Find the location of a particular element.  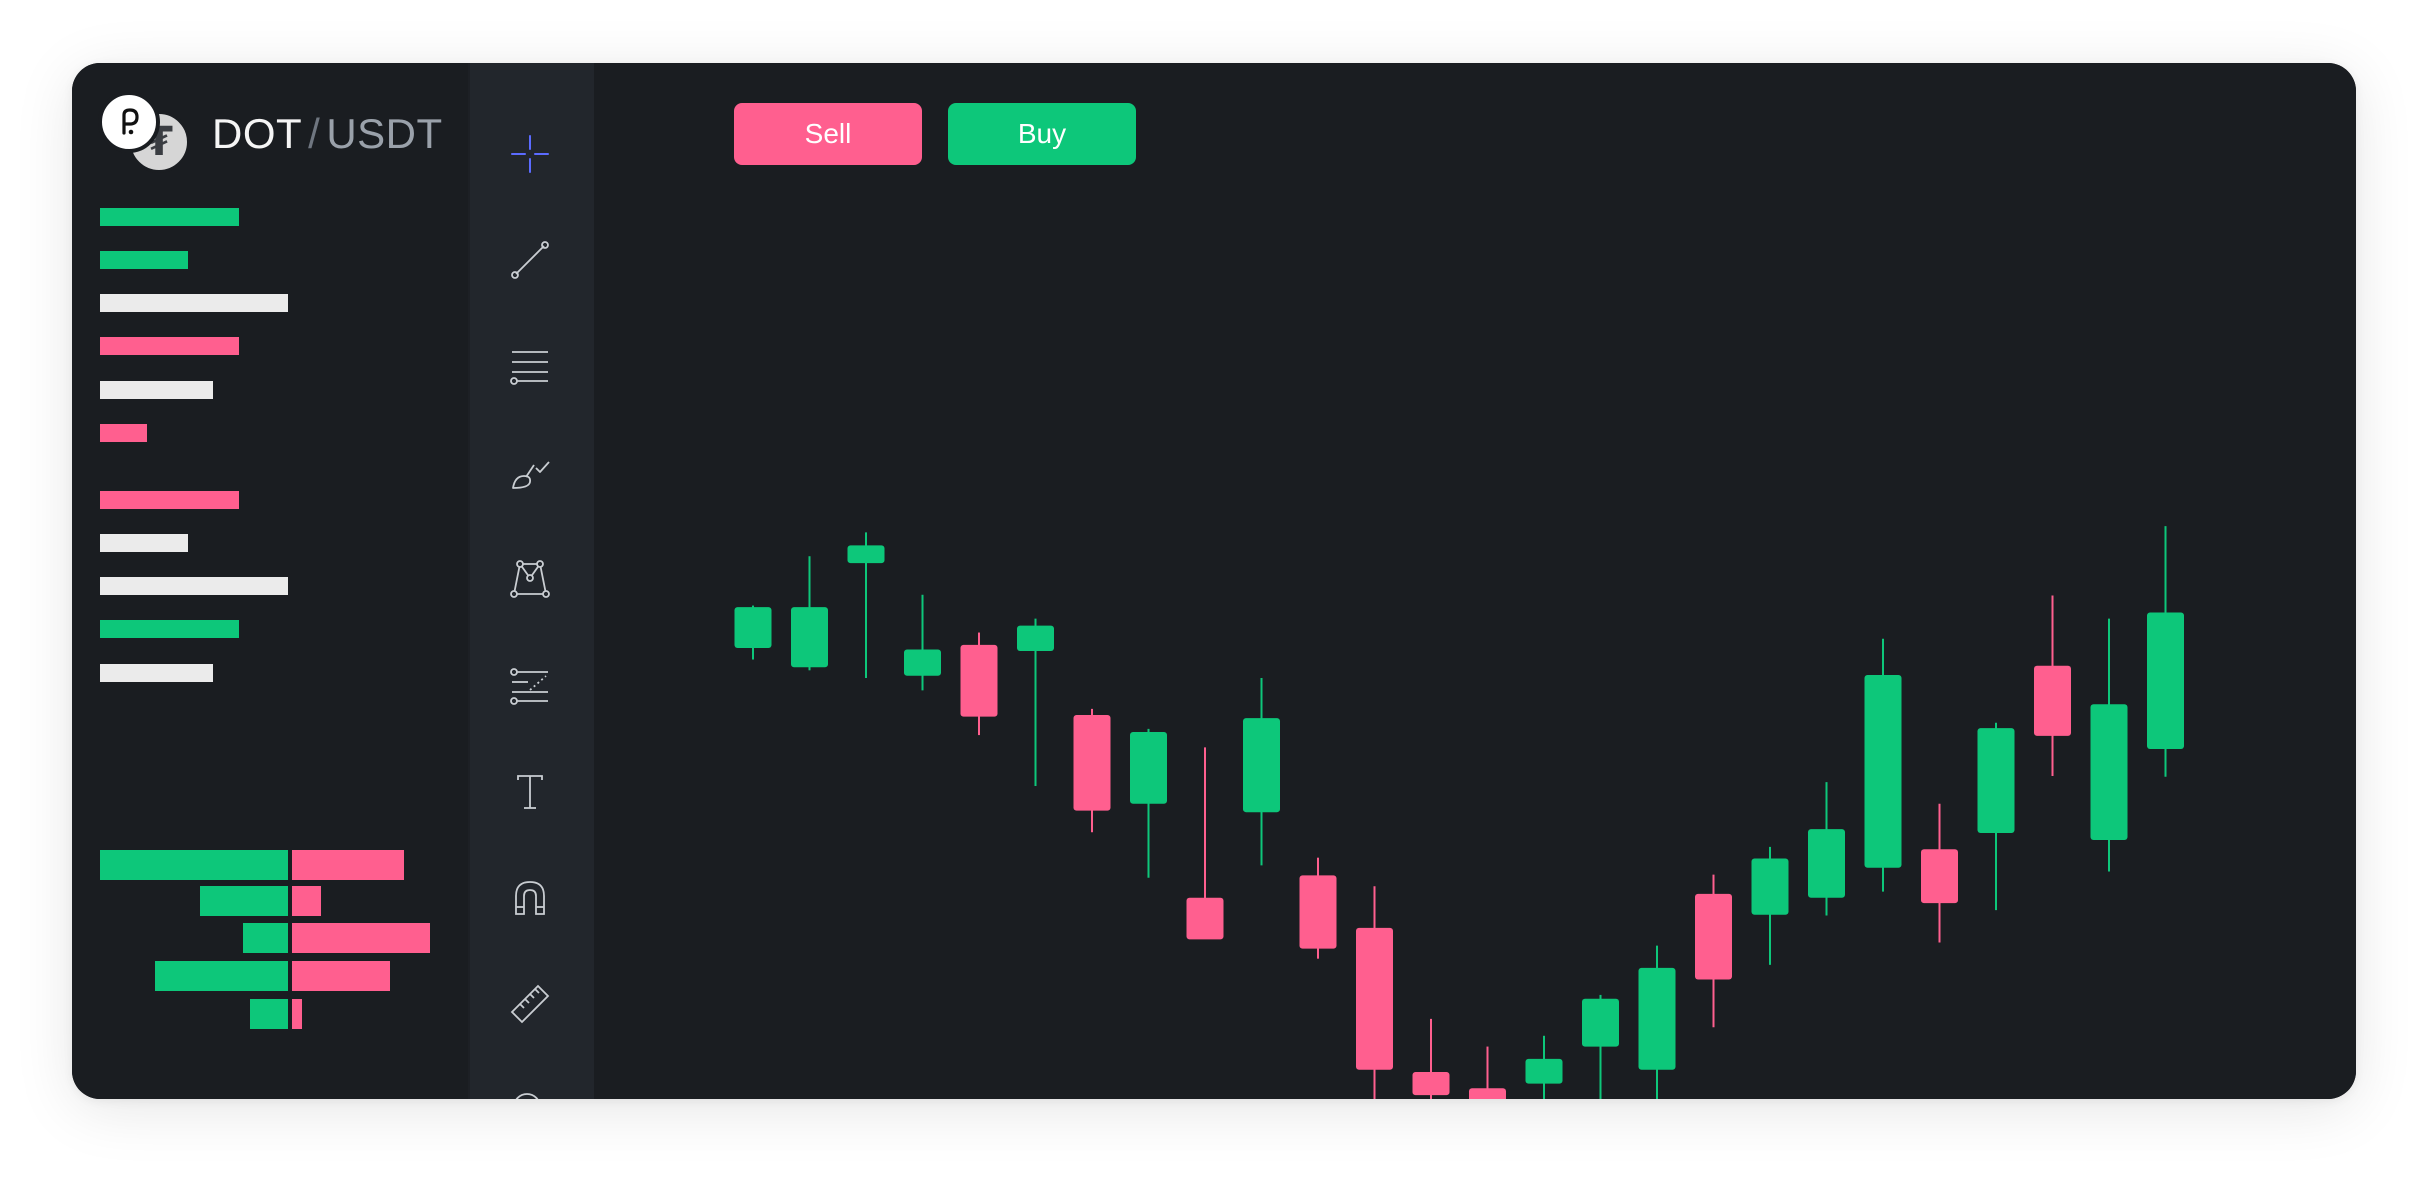

buy-button: Buy is located at coordinates (1042, 134).